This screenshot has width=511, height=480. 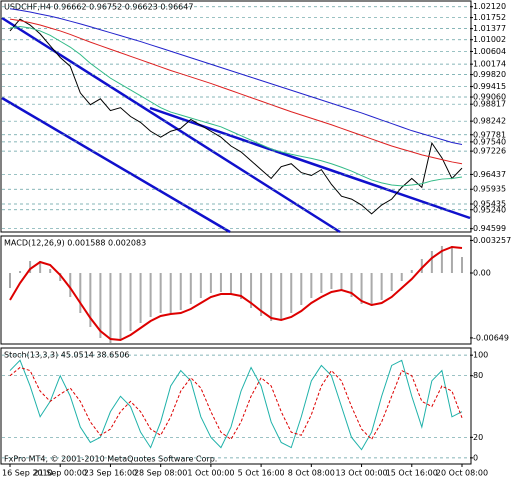 What do you see at coordinates (489, 151) in the screenshot?
I see `y-tick-label: 0.97226` at bounding box center [489, 151].